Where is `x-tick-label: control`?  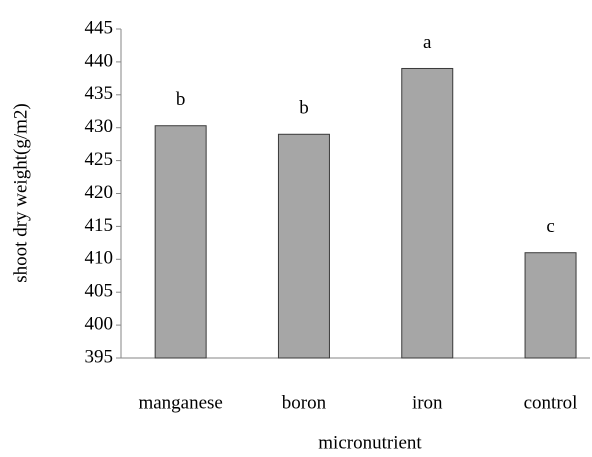 x-tick-label: control is located at coordinates (551, 402).